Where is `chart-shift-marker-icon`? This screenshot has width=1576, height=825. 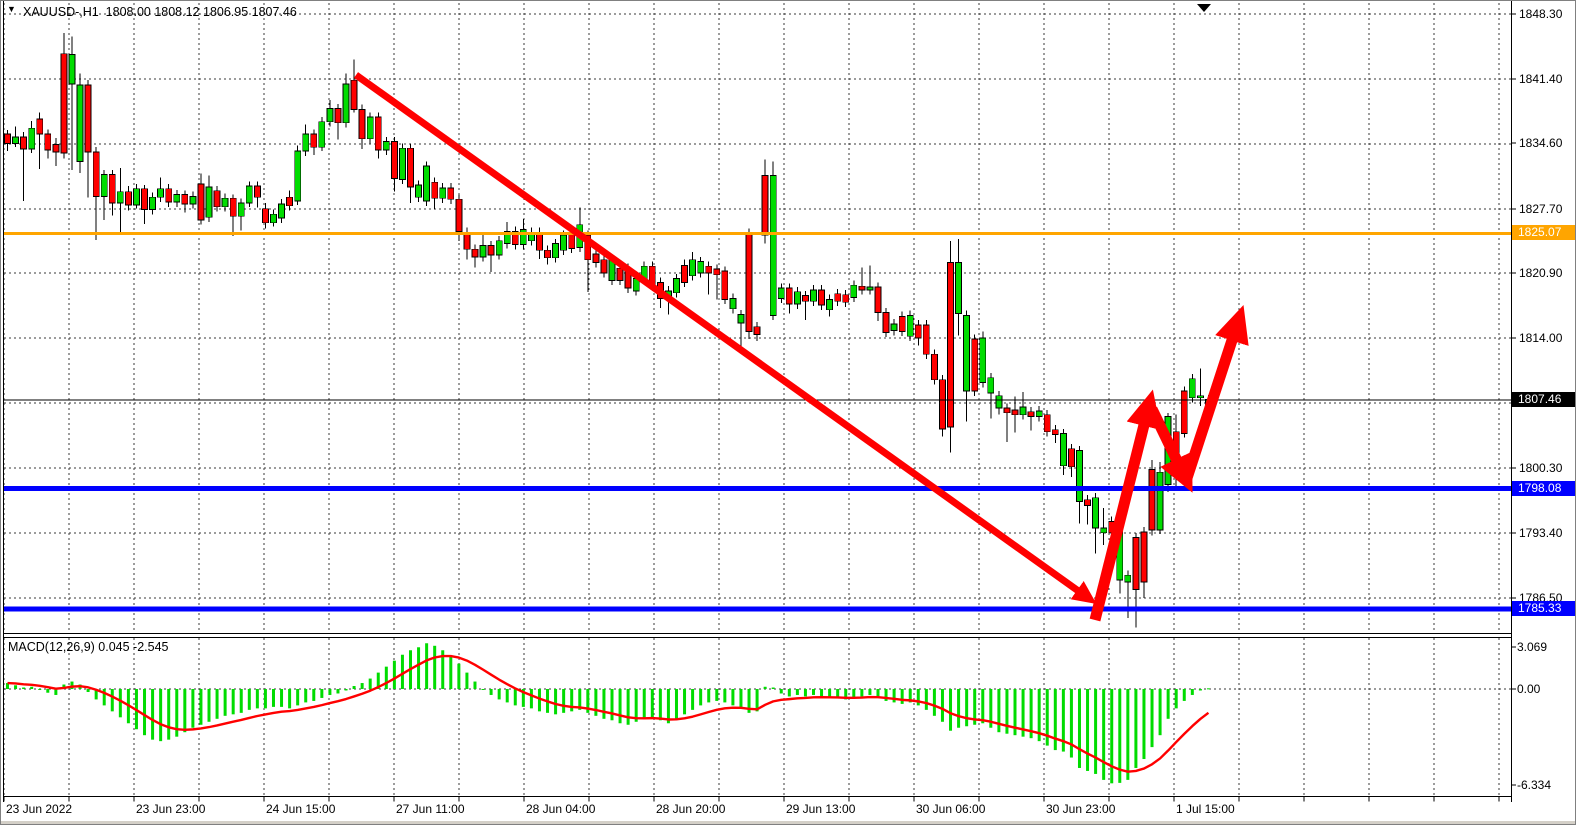
chart-shift-marker-icon is located at coordinates (1204, 8).